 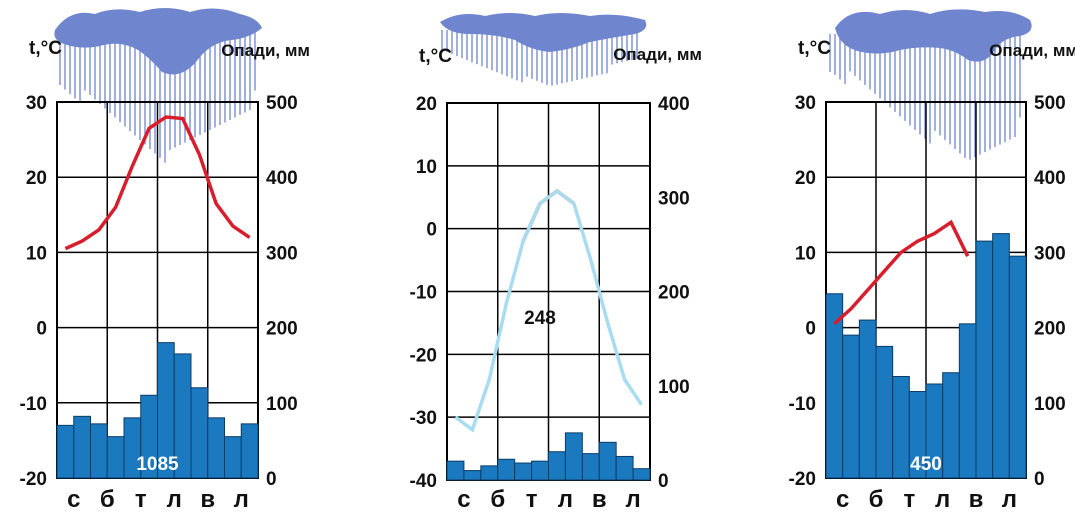 What do you see at coordinates (926, 464) in the screenshot?
I see `annual-precip-label: 450` at bounding box center [926, 464].